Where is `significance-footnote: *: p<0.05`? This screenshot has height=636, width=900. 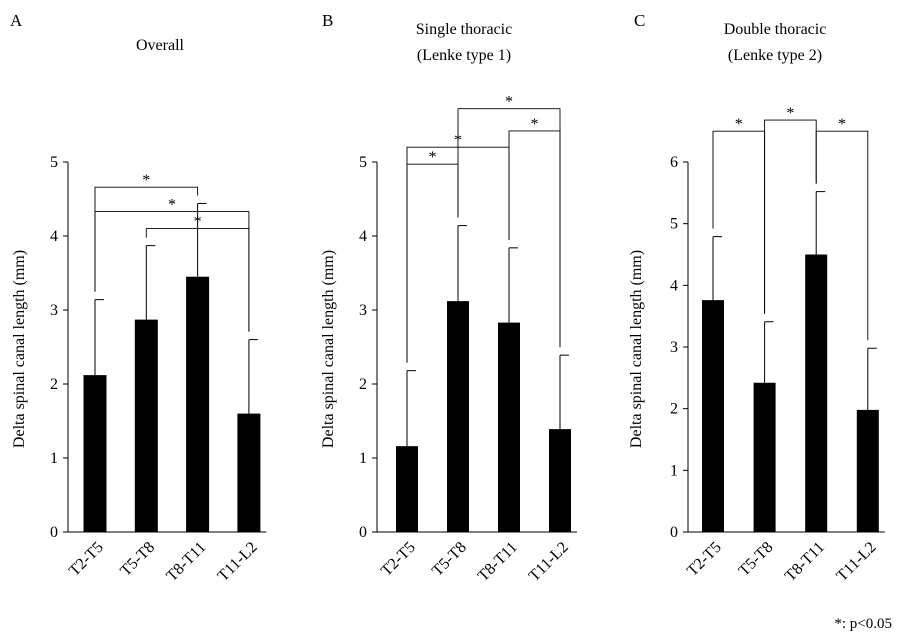 significance-footnote: *: p<0.05 is located at coordinates (863, 624).